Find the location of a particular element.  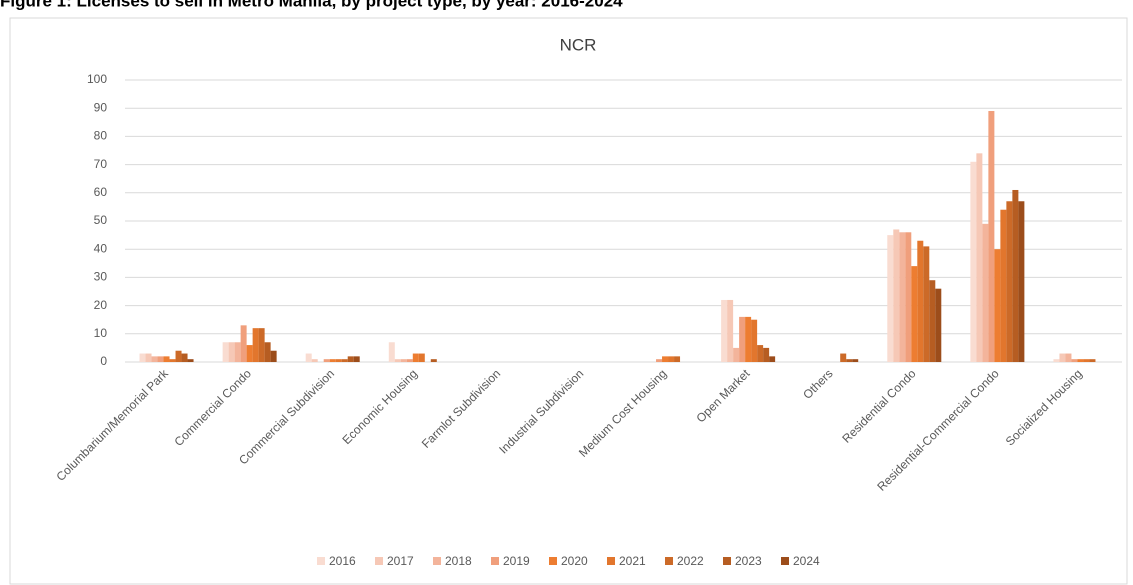

x-tick-label: Commercial Subdivision is located at coordinates (286, 416).